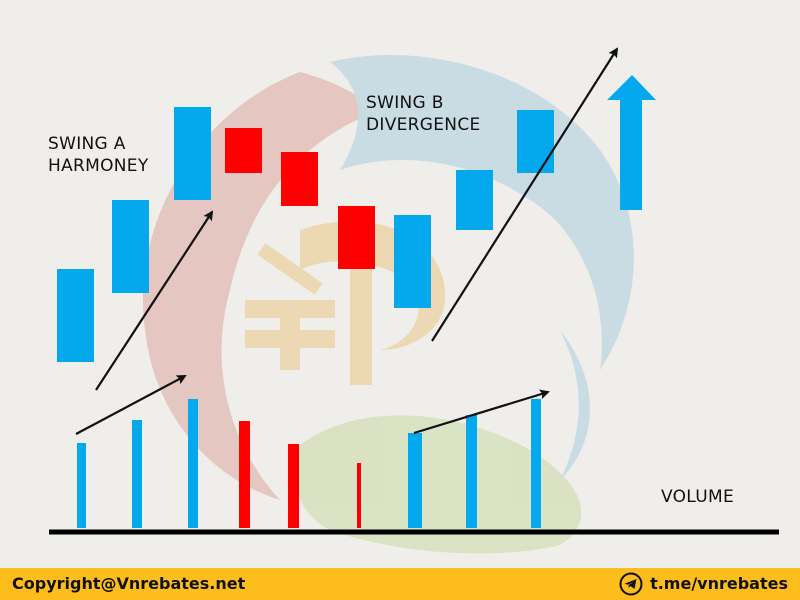 This screenshot has height=600, width=800. What do you see at coordinates (98, 155) in the screenshot?
I see `swing-a-label: SWING A HARMONEY` at bounding box center [98, 155].